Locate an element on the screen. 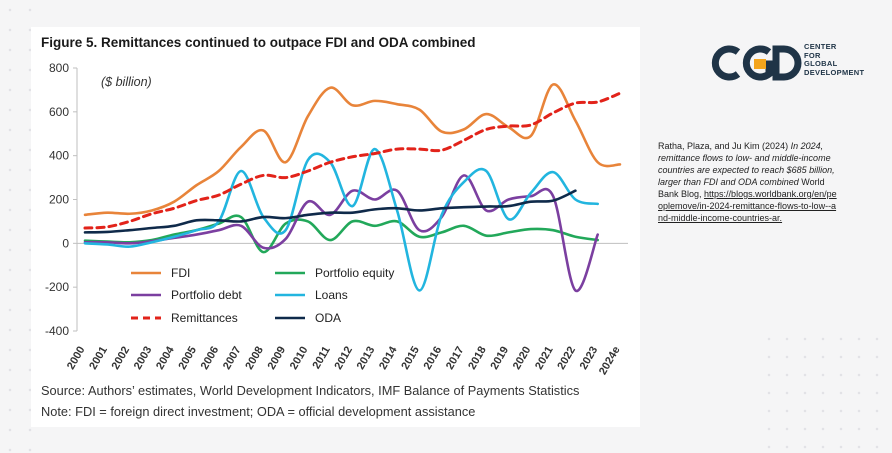 The width and height of the screenshot is (892, 453). legend-label: Portfolio equity is located at coordinates (354, 273).